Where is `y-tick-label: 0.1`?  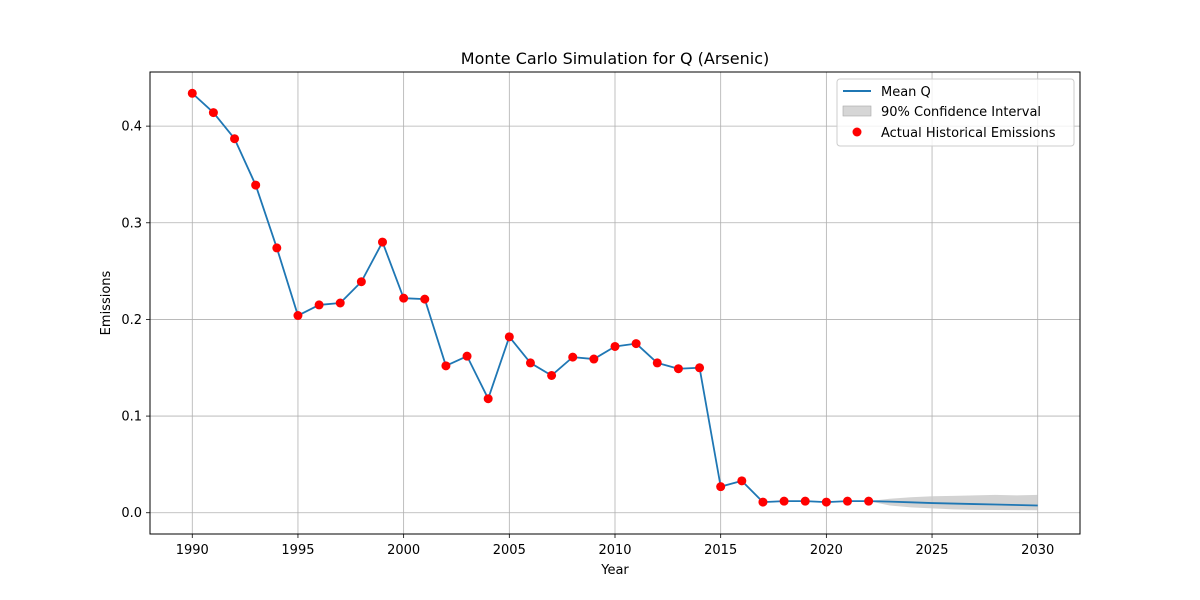 y-tick-label: 0.1 is located at coordinates (131, 417).